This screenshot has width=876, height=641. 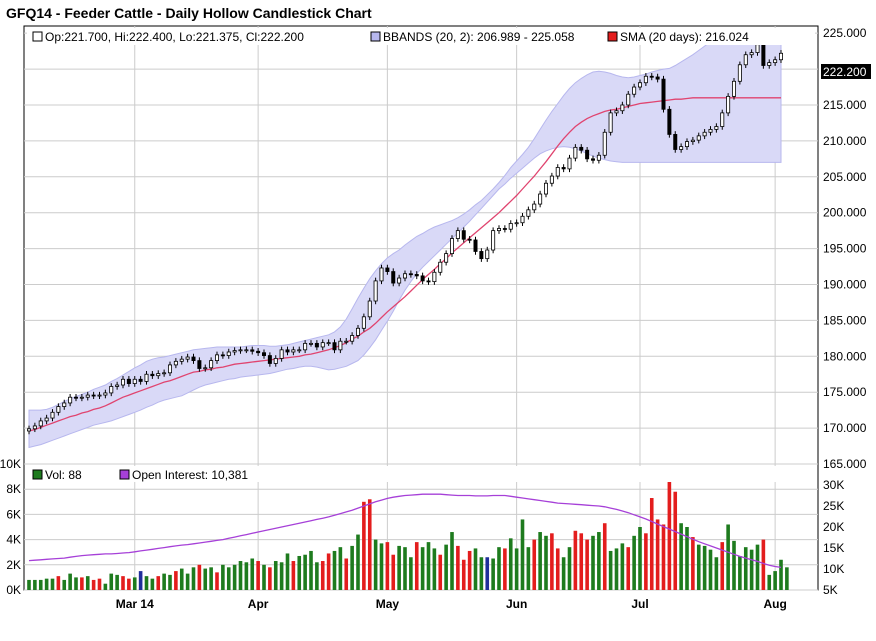 I want to click on vol-legend-swatch, so click(x=37, y=474).